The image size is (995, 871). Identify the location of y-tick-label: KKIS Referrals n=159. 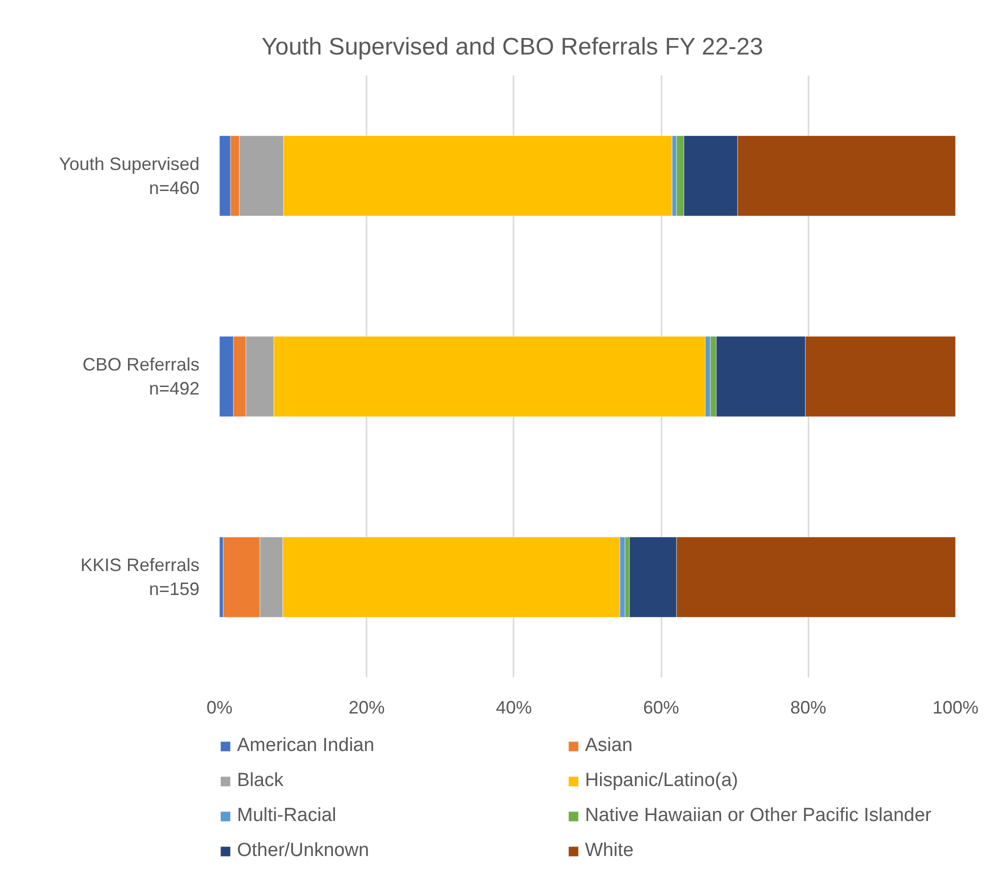
(140, 577).